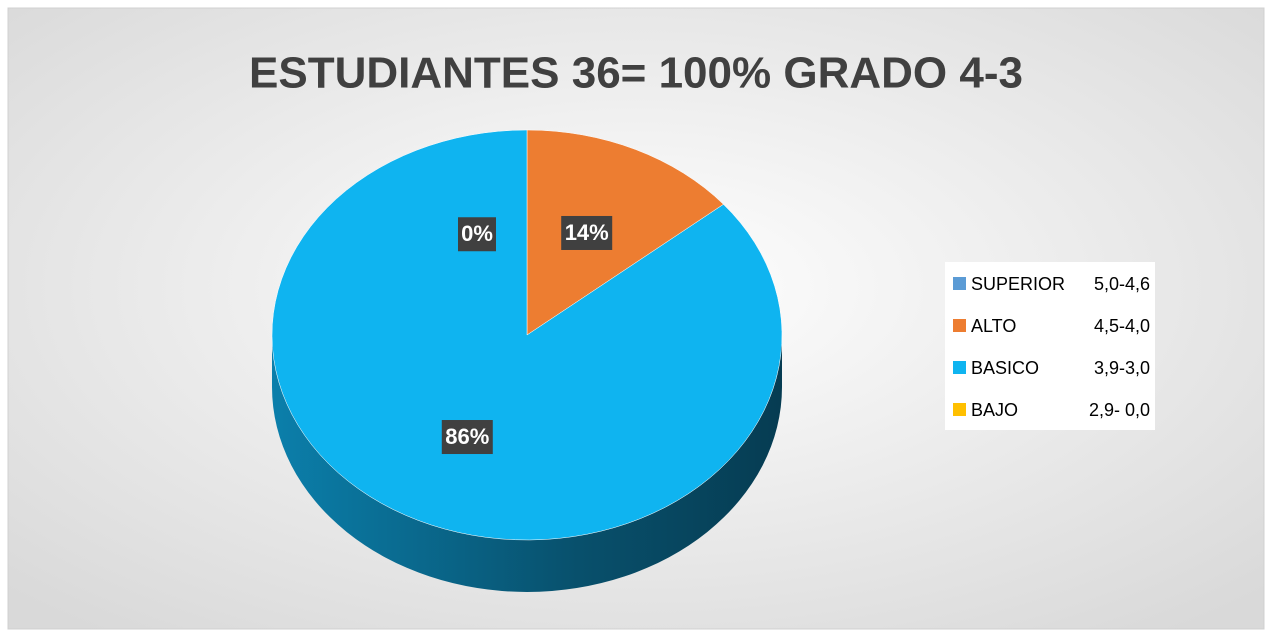 This screenshot has width=1272, height=642. What do you see at coordinates (1005, 368) in the screenshot?
I see `legend-label: BASICO` at bounding box center [1005, 368].